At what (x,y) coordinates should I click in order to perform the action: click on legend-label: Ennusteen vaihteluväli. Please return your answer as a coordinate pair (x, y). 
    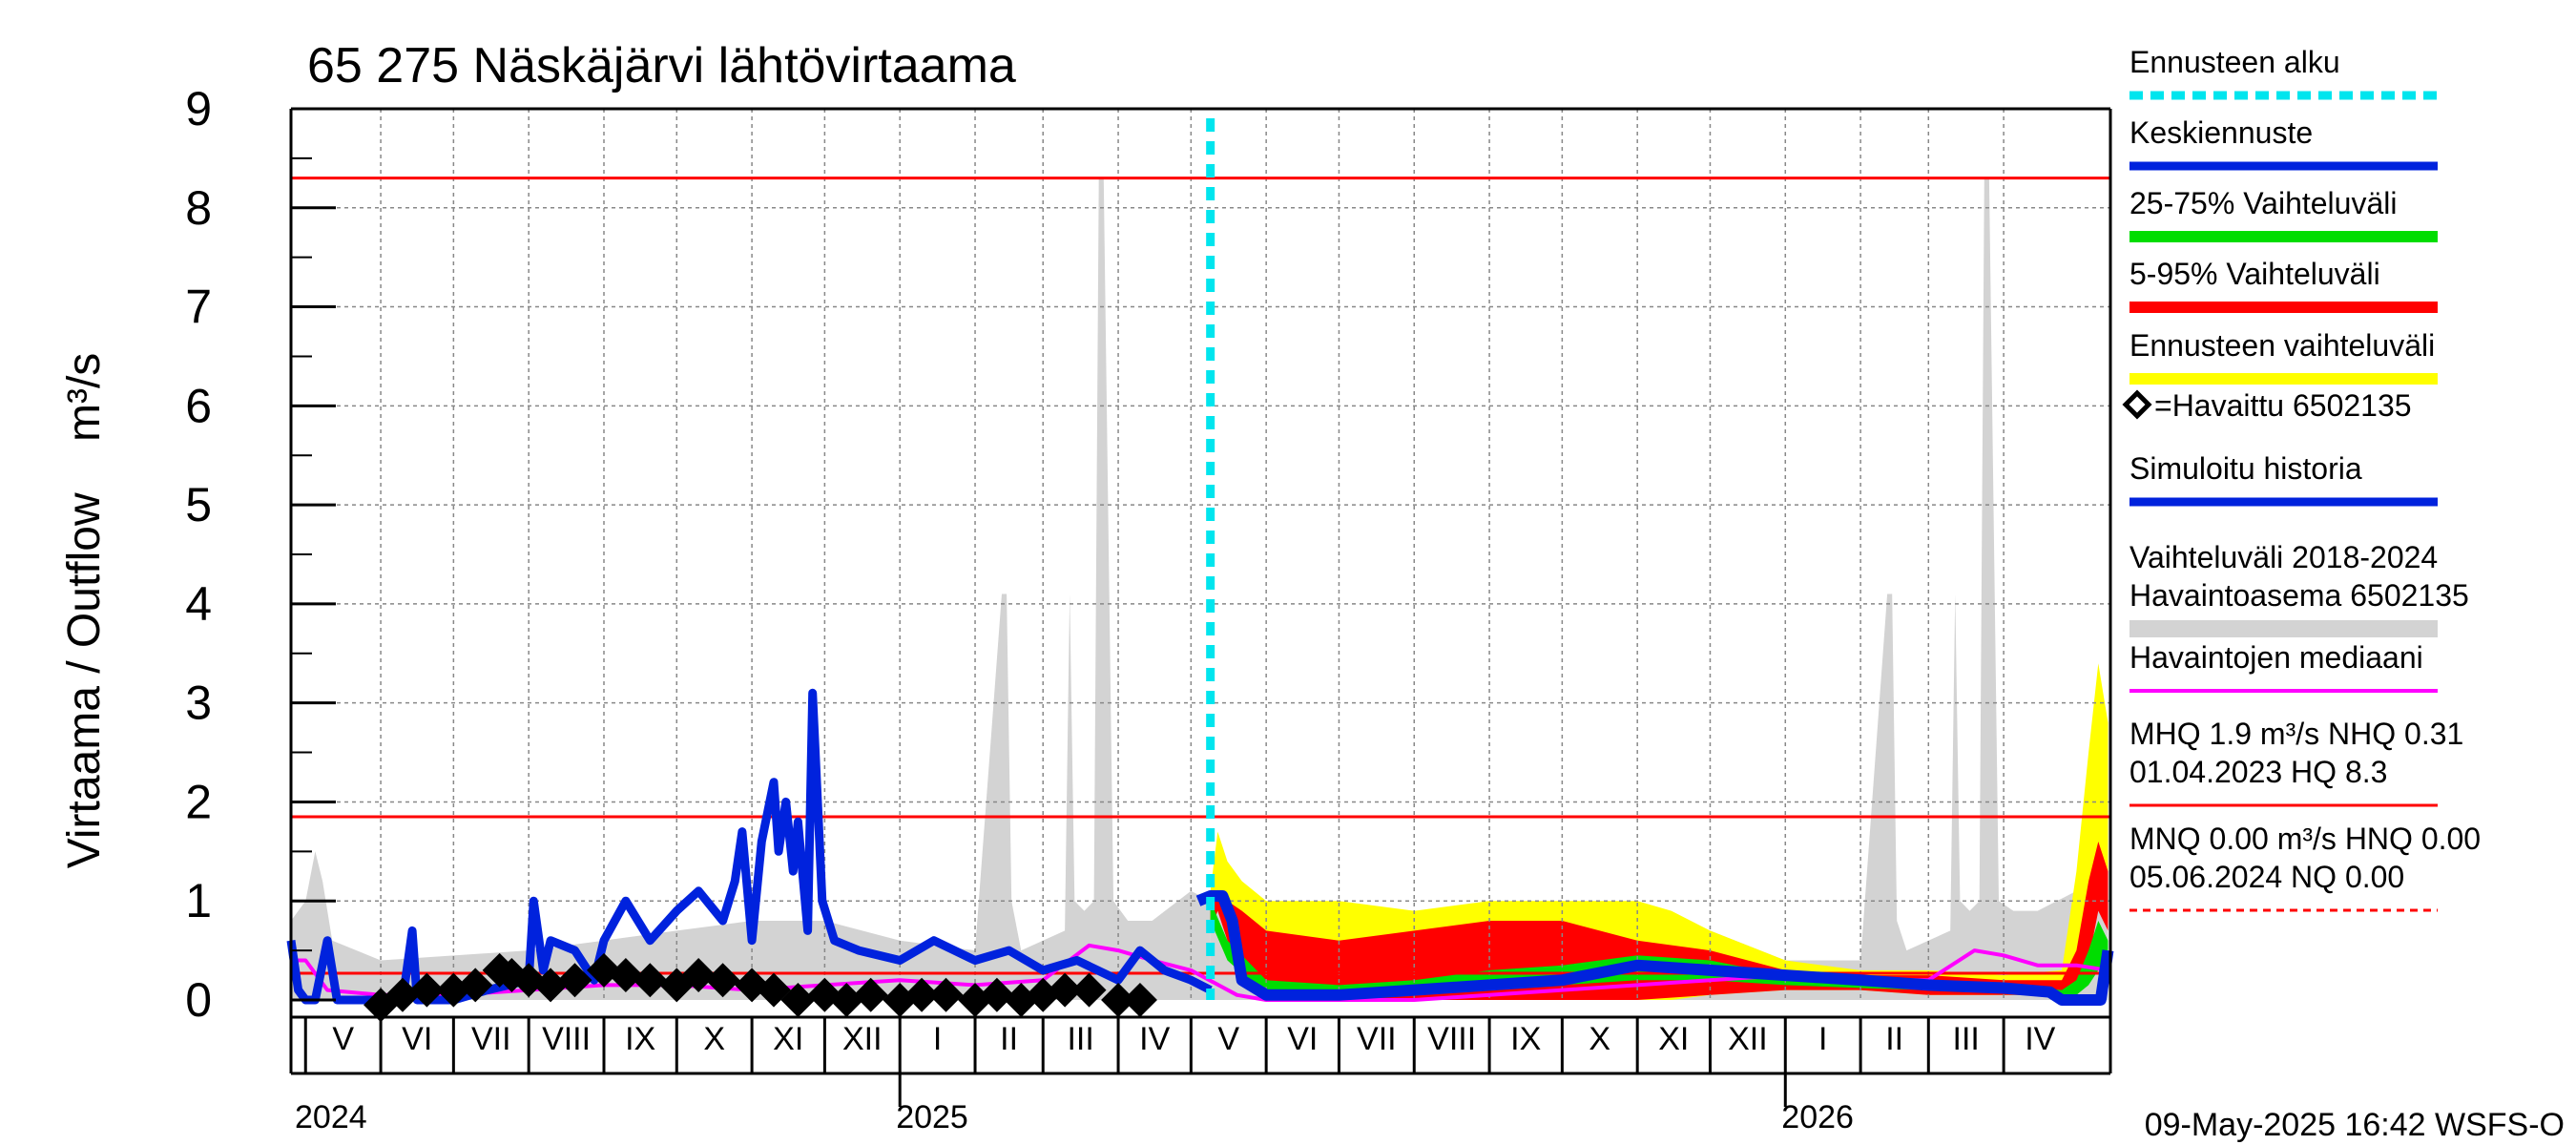
    Looking at the image, I should click on (2282, 345).